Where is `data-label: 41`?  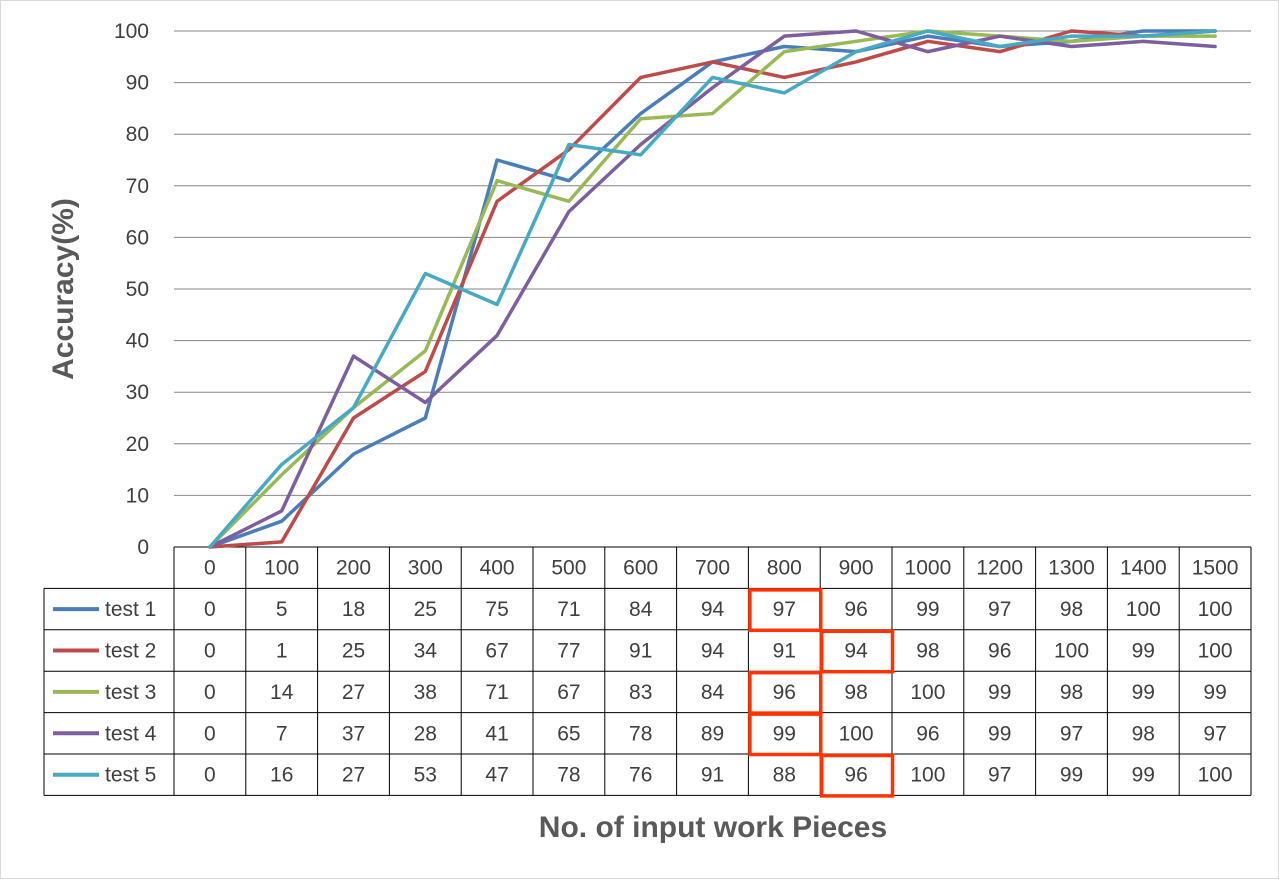
data-label: 41 is located at coordinates (496, 733).